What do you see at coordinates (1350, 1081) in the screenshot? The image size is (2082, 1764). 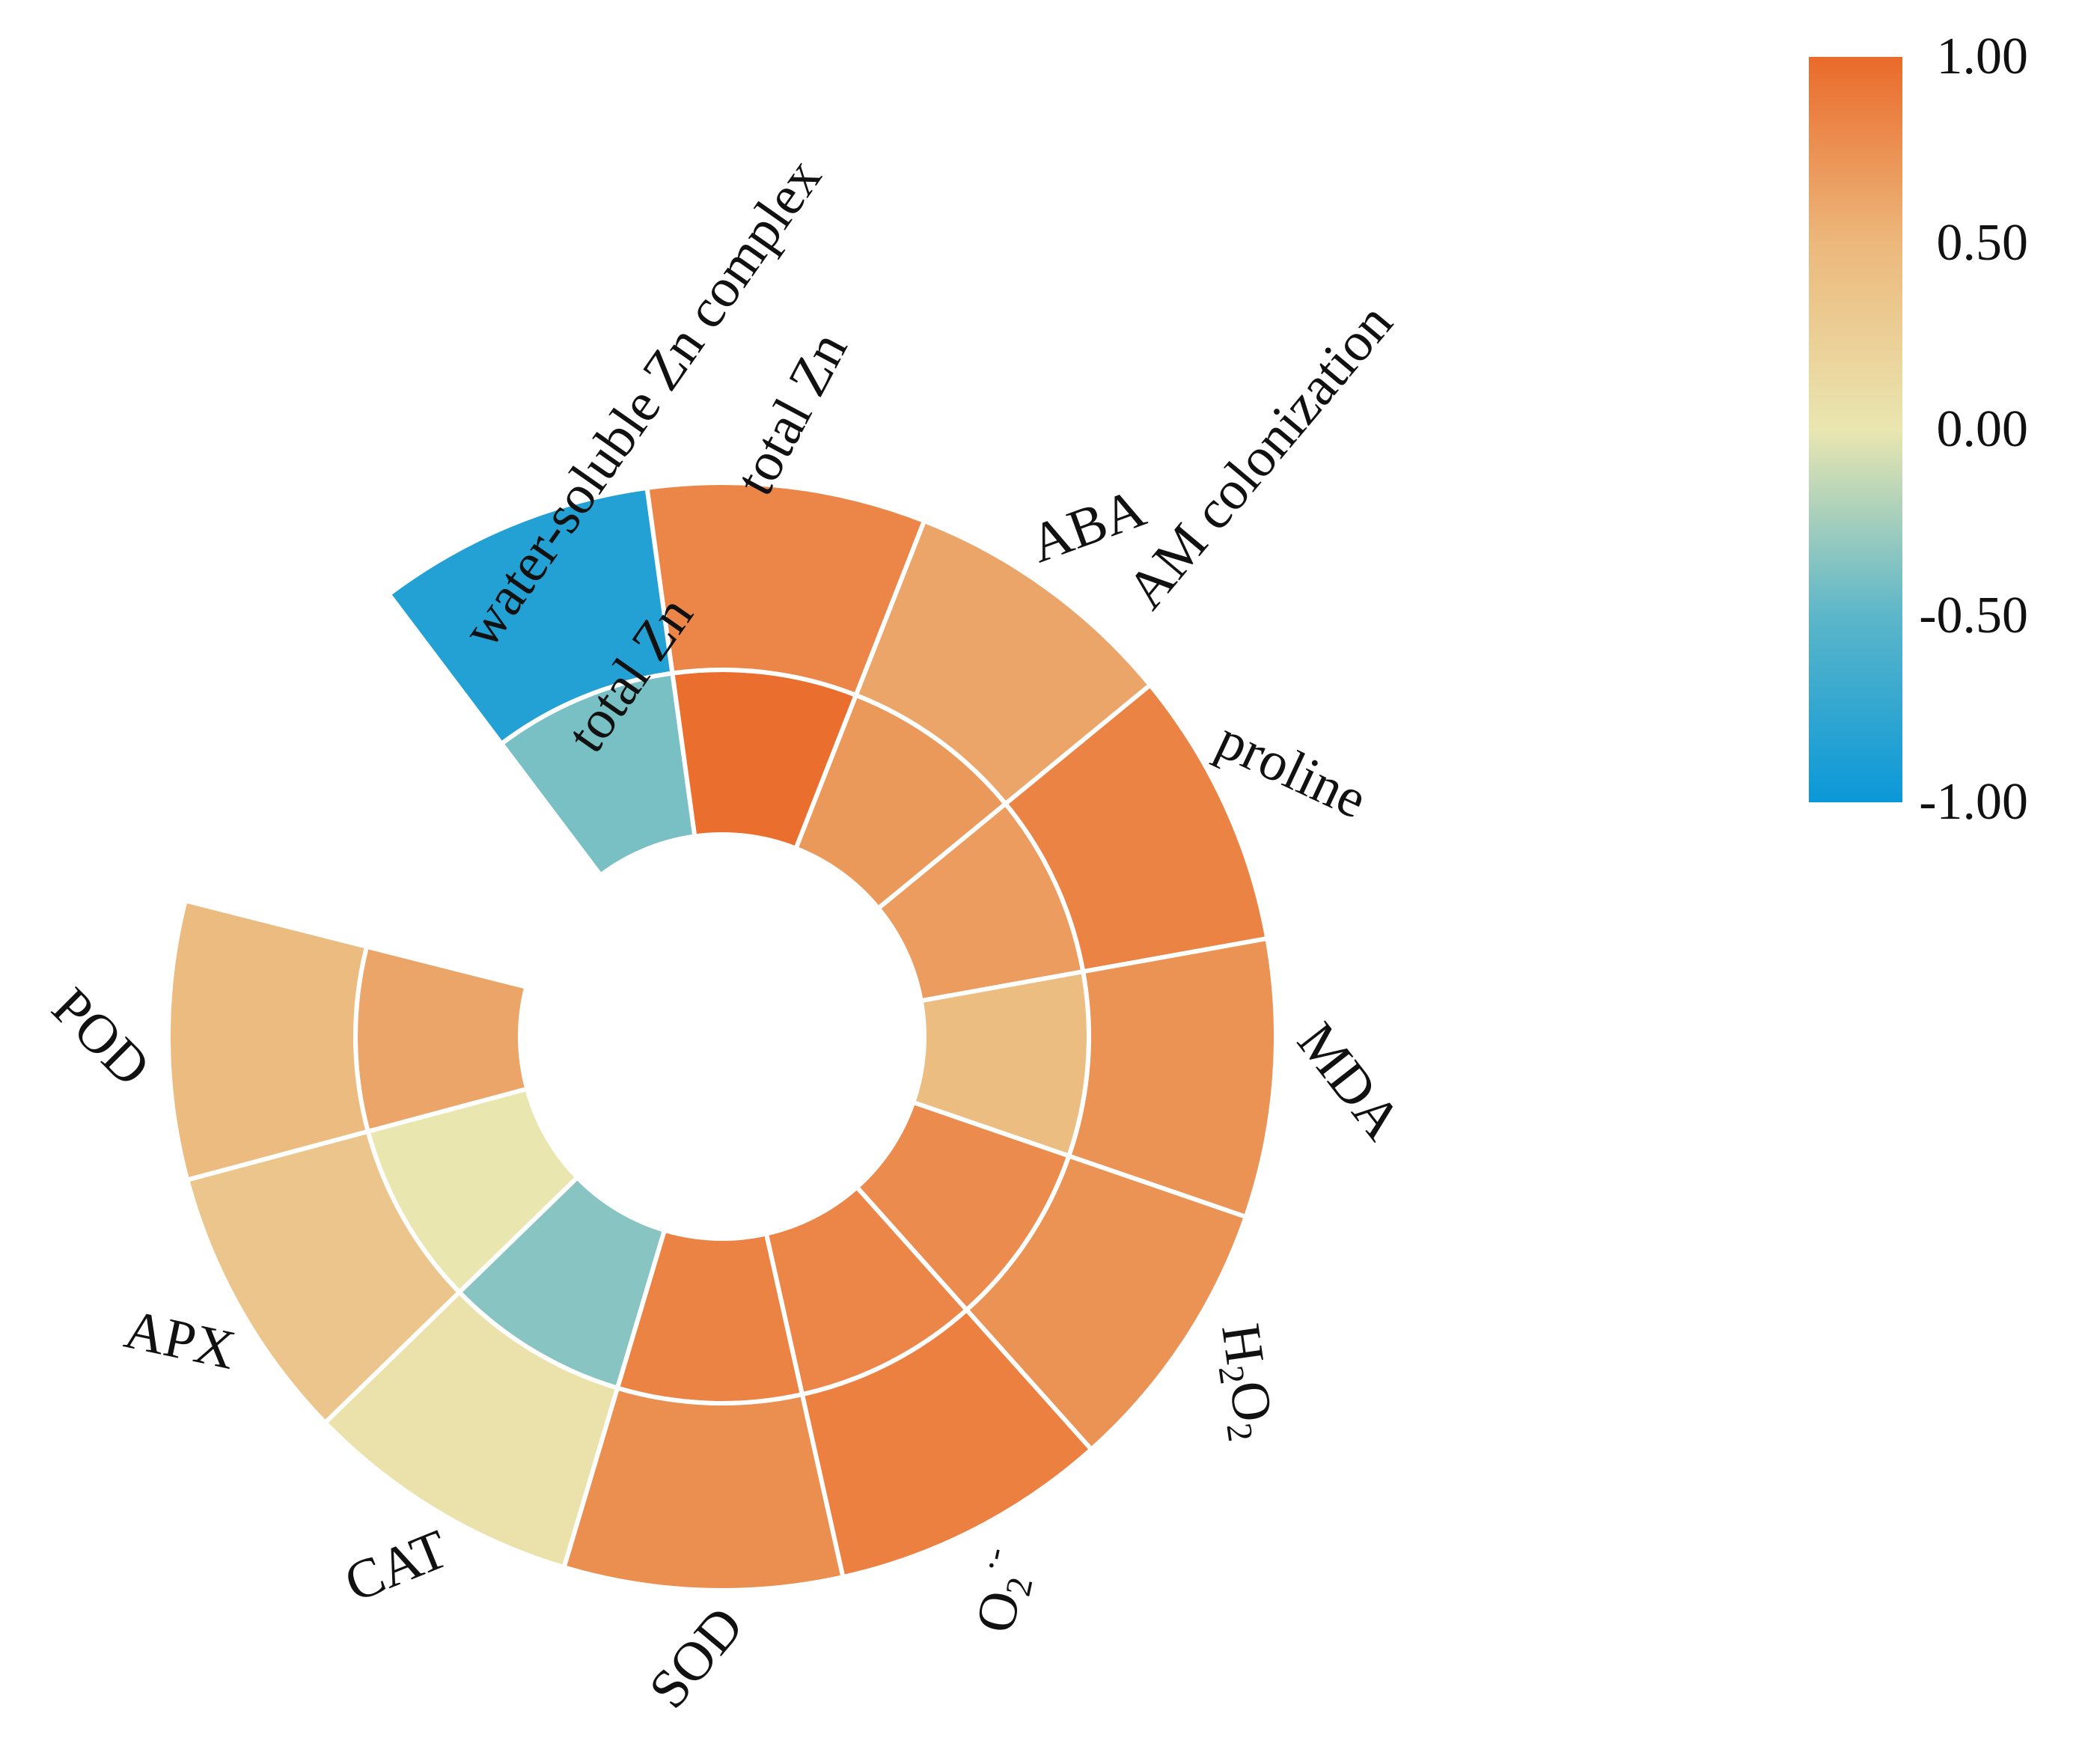 I see `category-label-3: MDA` at bounding box center [1350, 1081].